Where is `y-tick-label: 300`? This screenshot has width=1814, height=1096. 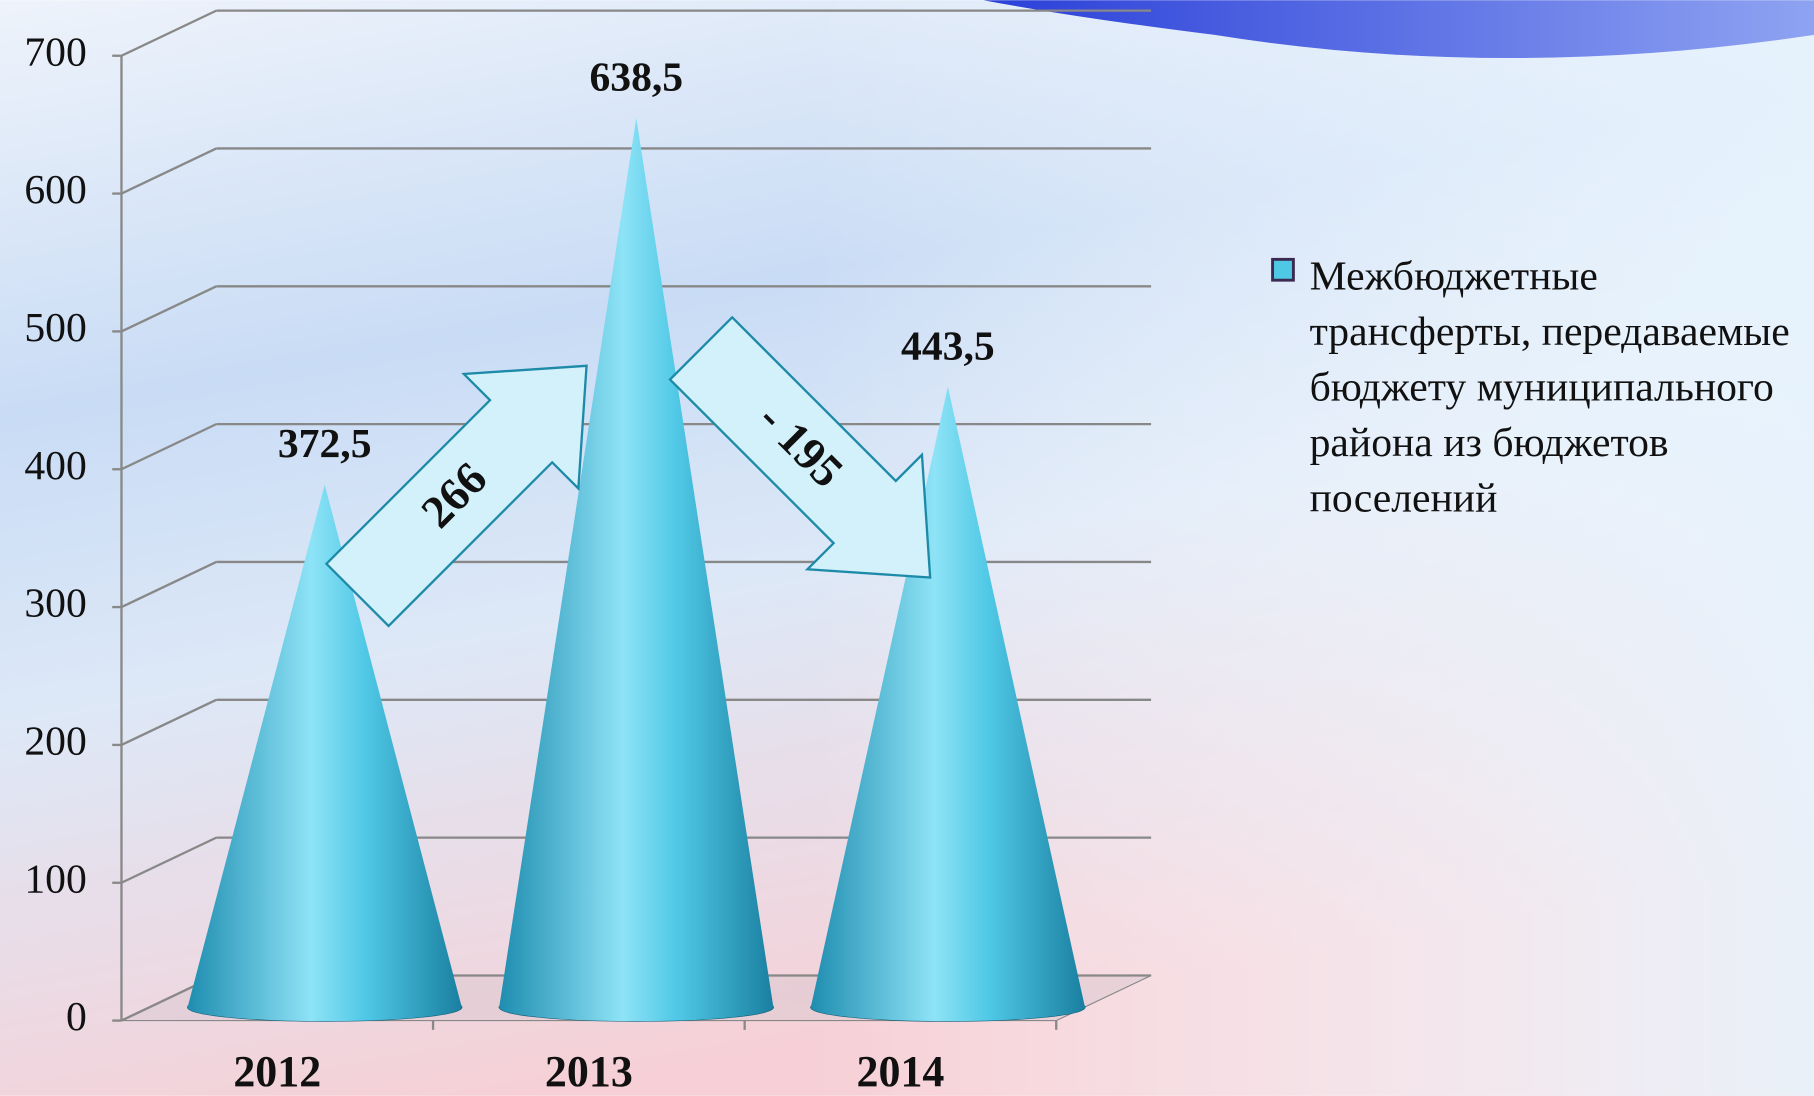
y-tick-label: 300 is located at coordinates (55, 604).